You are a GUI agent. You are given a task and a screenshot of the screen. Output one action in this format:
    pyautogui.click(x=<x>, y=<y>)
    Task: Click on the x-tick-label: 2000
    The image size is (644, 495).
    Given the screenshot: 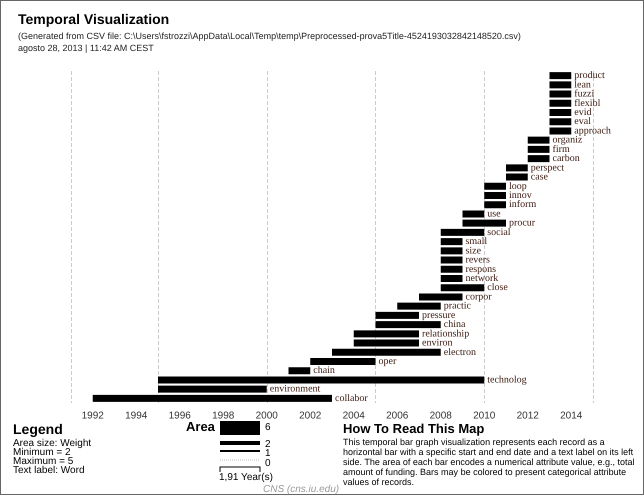 What is the action you would take?
    pyautogui.click(x=267, y=416)
    